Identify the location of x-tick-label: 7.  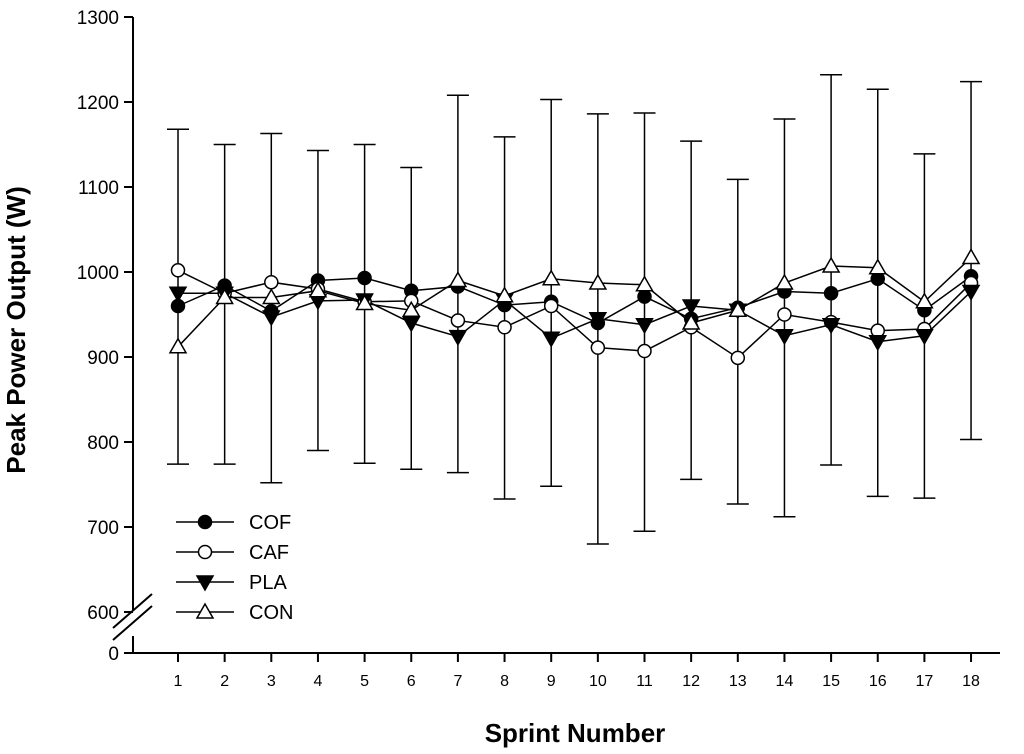
(457, 681).